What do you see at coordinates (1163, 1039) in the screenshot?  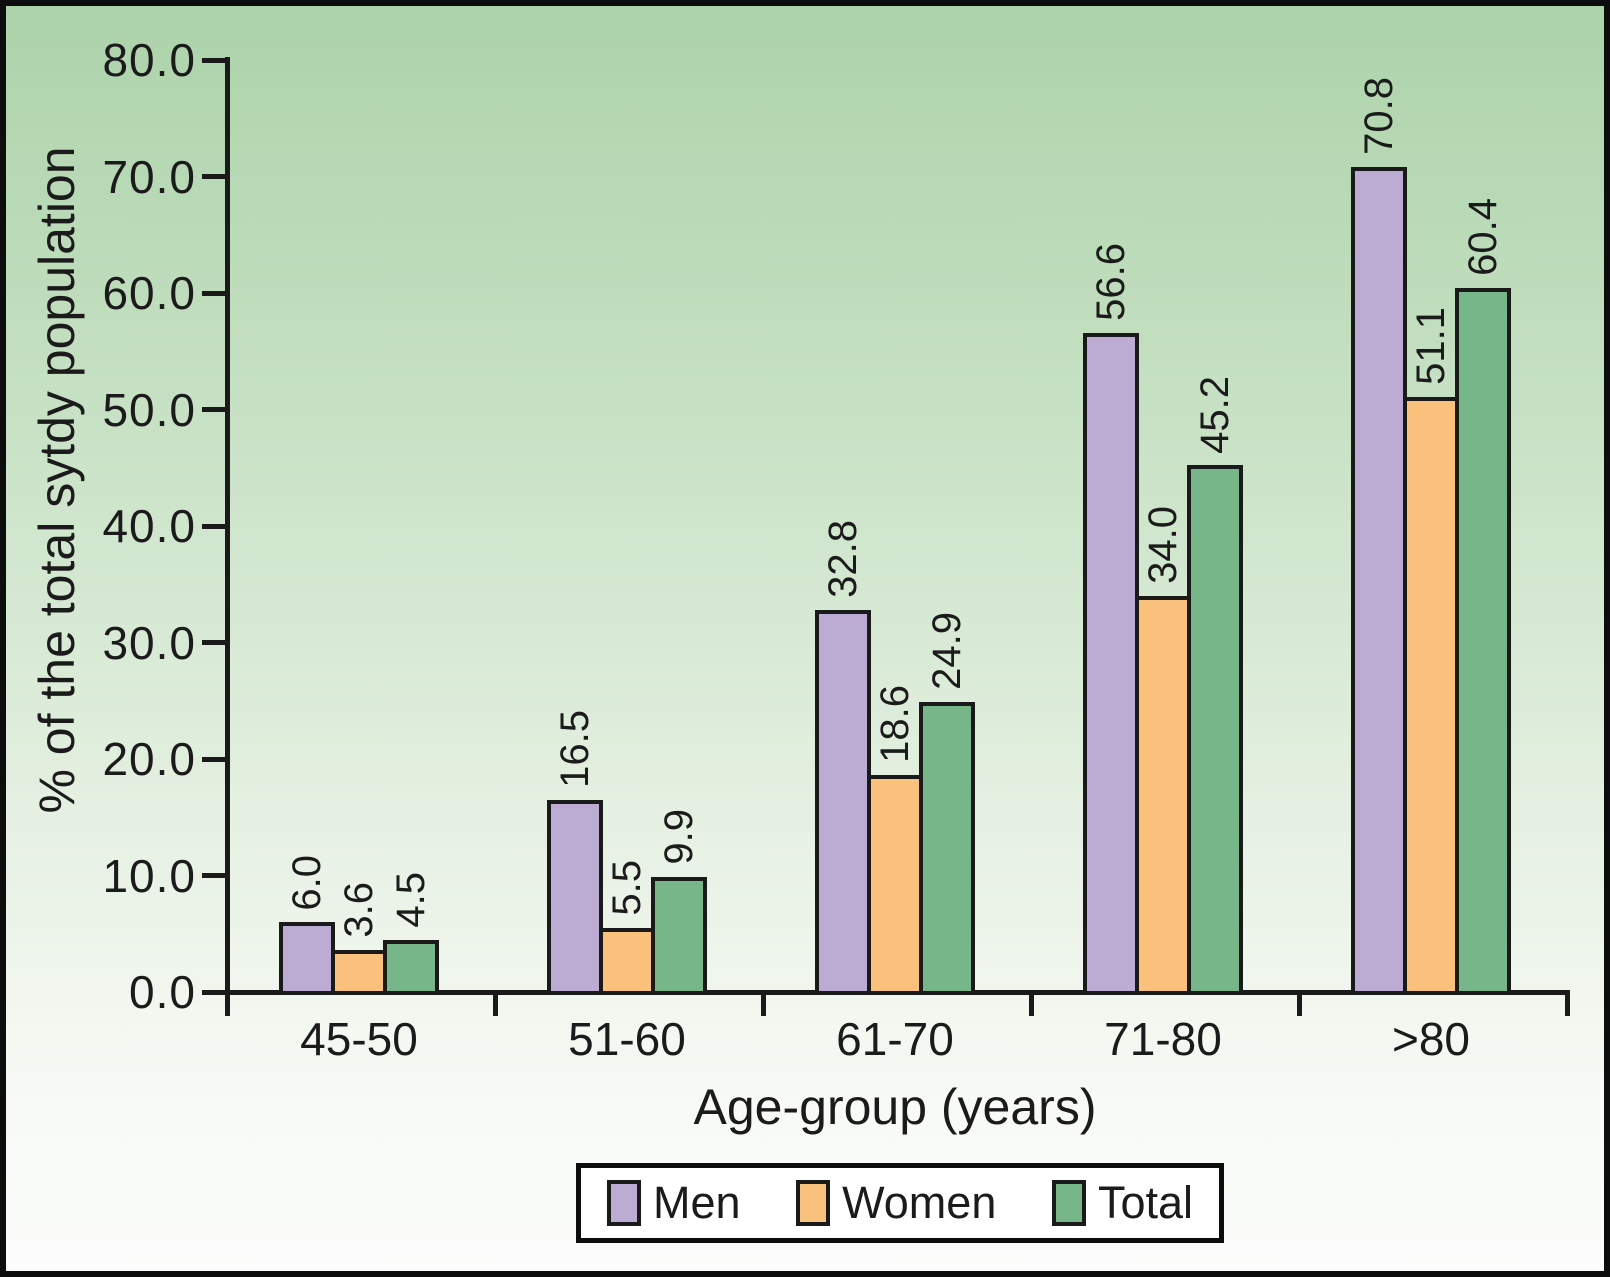 I see `category-label-71-80: 71-80` at bounding box center [1163, 1039].